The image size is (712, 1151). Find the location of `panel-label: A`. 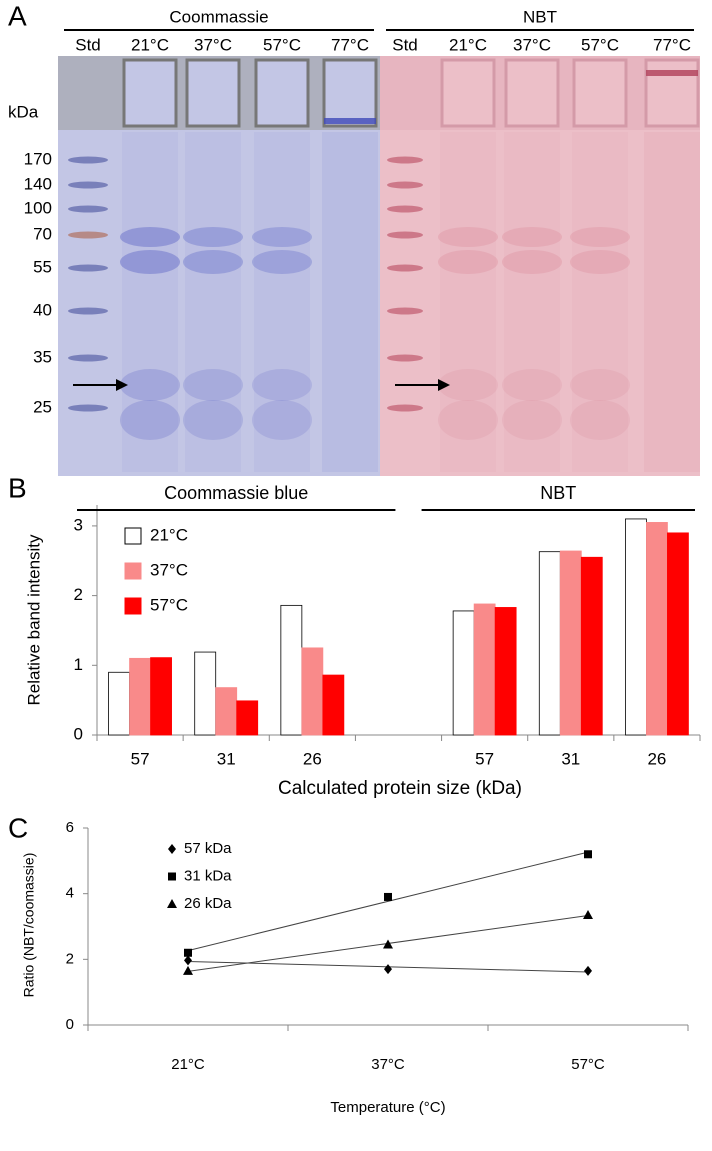

panel-label: A is located at coordinates (17, 15).